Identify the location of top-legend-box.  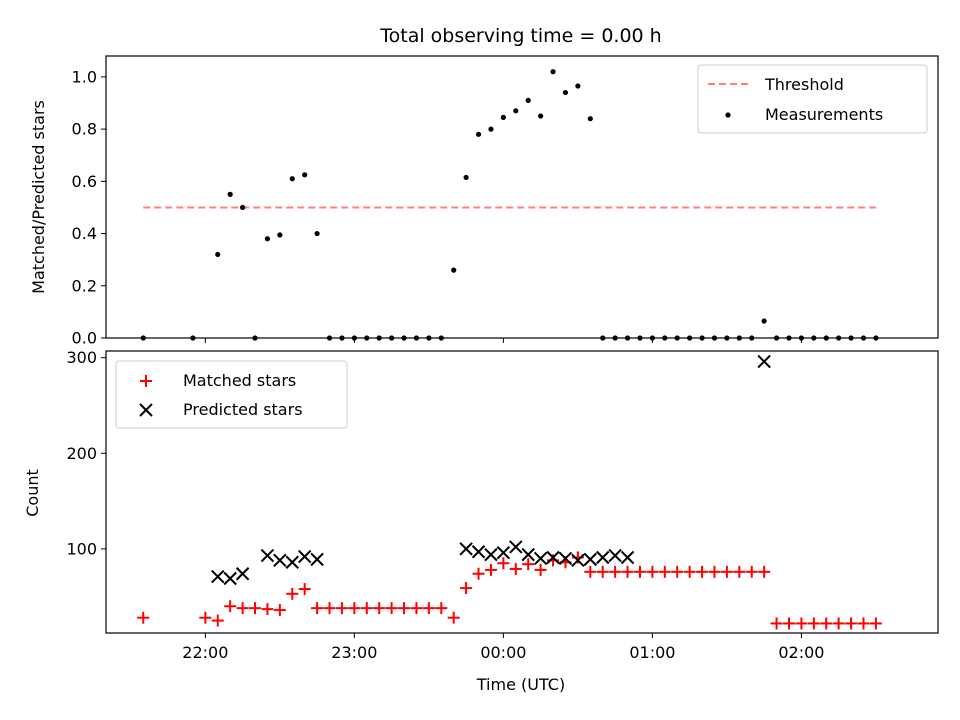
(812, 99).